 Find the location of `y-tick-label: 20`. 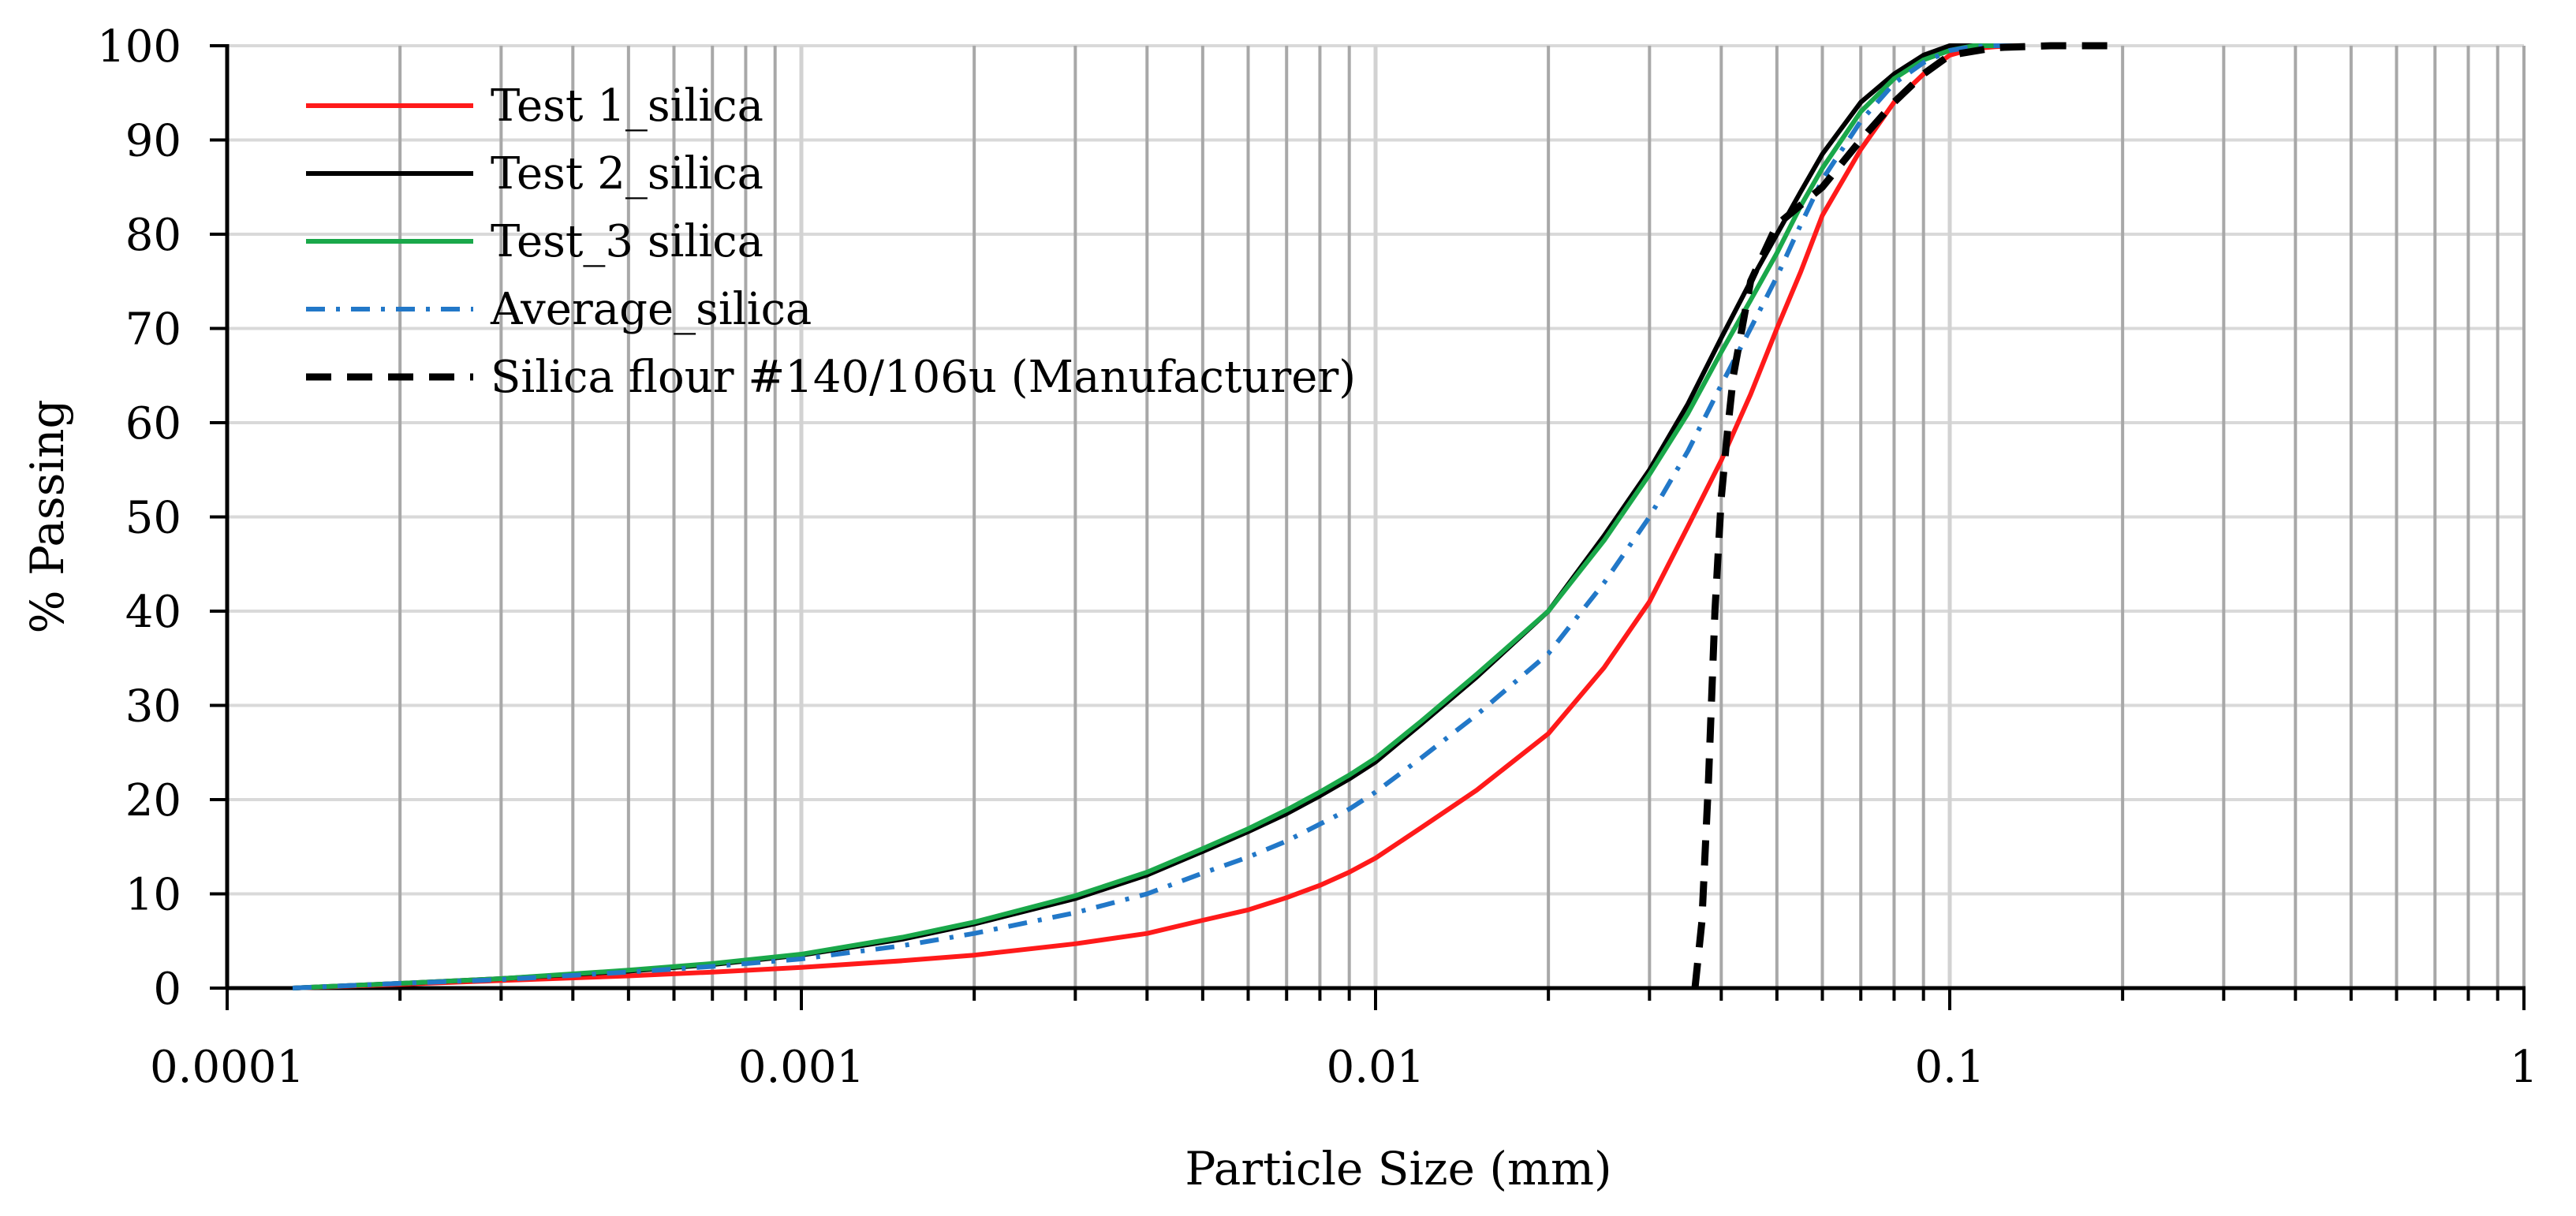

y-tick-label: 20 is located at coordinates (153, 800).